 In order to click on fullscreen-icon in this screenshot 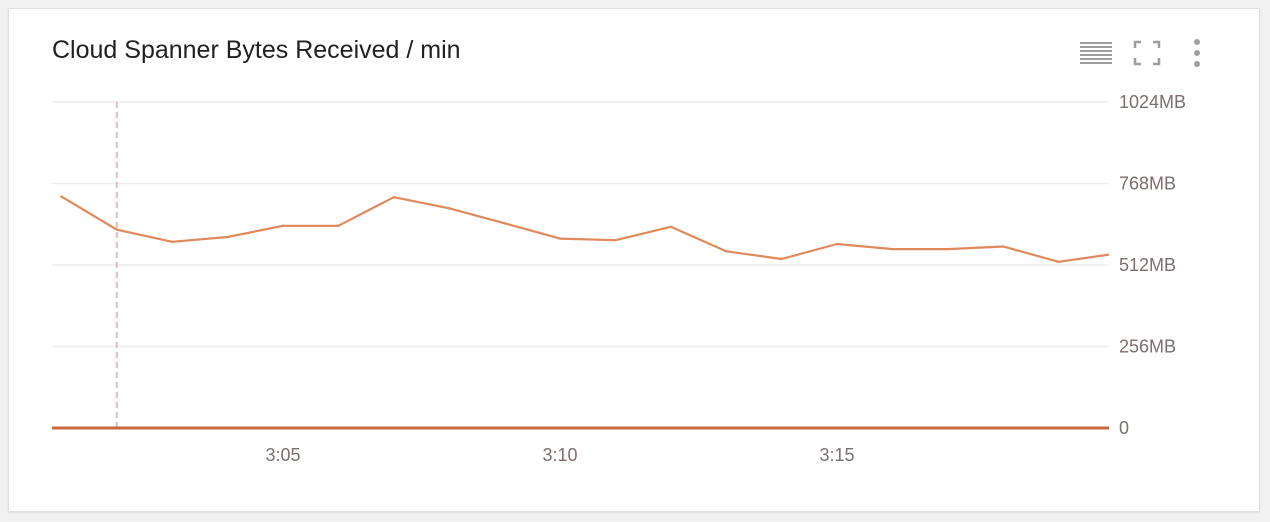, I will do `click(1147, 53)`.